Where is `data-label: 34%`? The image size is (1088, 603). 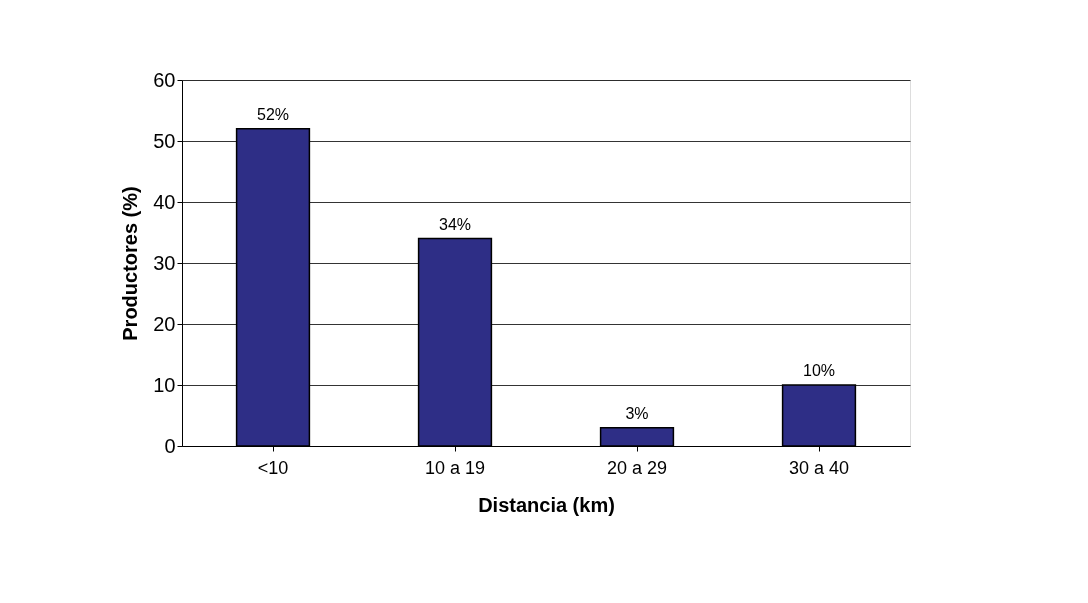
data-label: 34% is located at coordinates (455, 224).